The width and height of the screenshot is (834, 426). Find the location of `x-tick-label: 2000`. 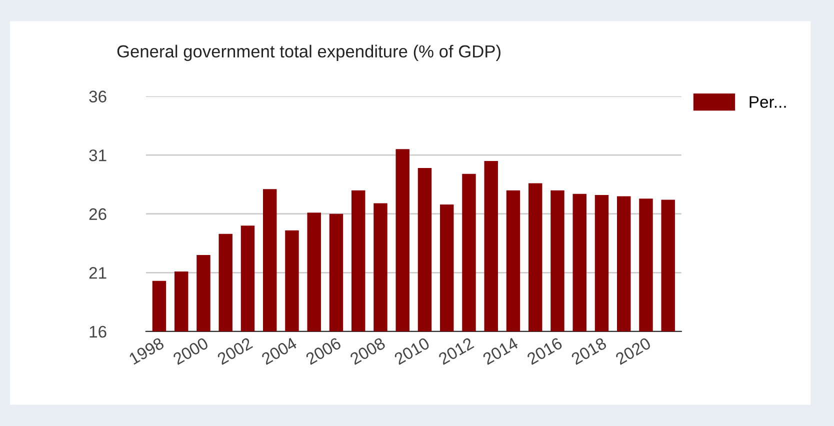

x-tick-label: 2000 is located at coordinates (191, 351).